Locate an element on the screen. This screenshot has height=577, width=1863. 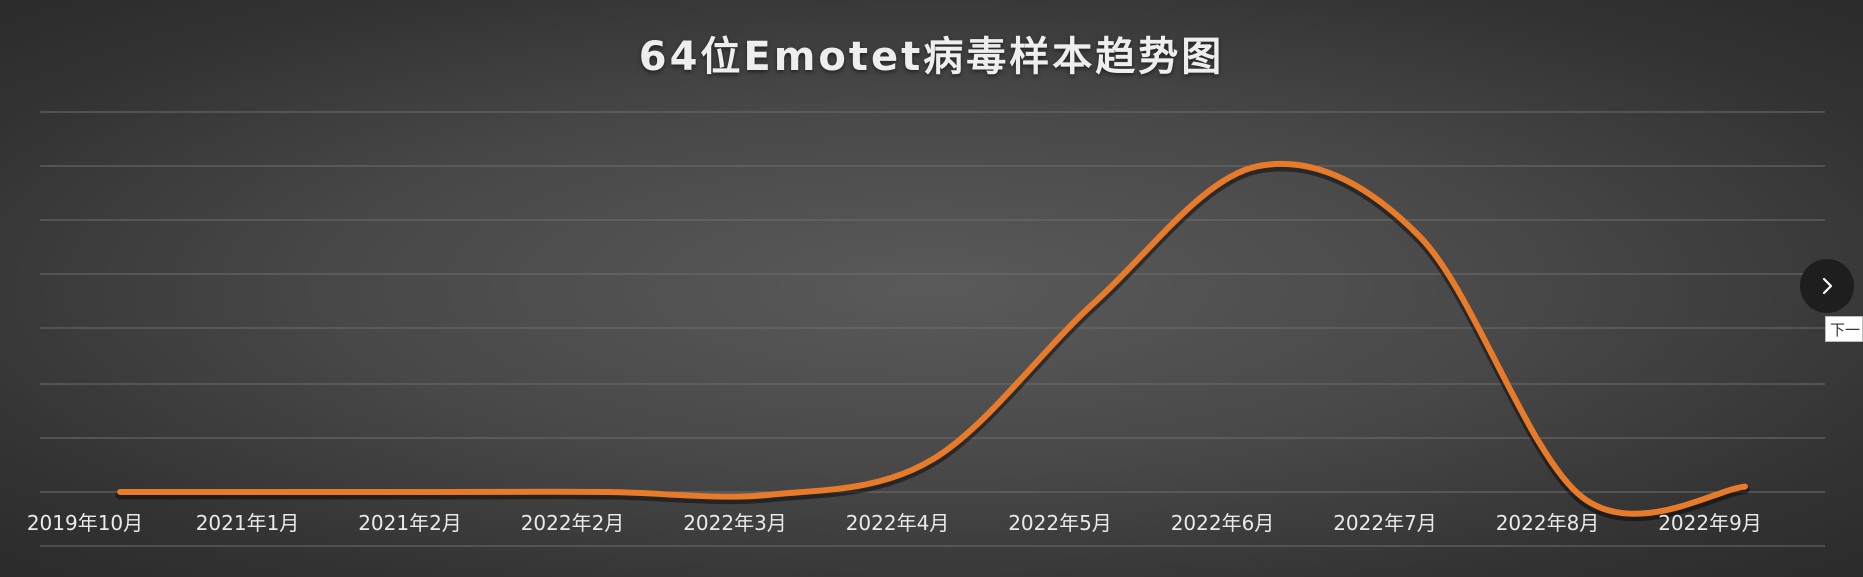
x-tick-label: 2022年8月 is located at coordinates (1548, 523).